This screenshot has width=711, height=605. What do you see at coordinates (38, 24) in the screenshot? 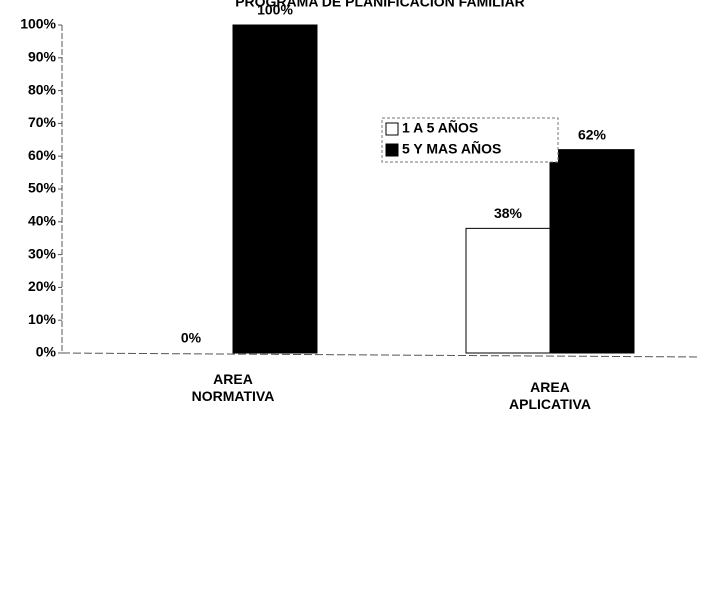
I see `y-tick-label: 100%` at bounding box center [38, 24].